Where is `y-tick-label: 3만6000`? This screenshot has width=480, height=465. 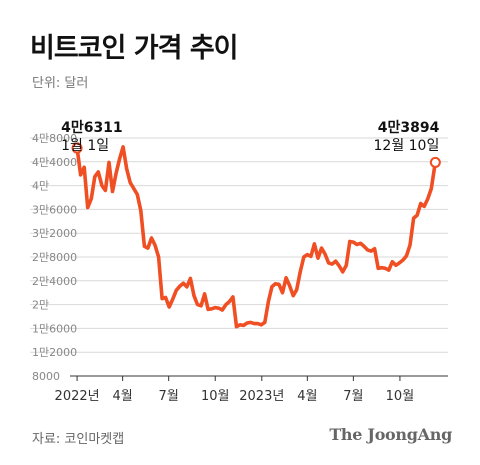
y-tick-label: 3만6000 is located at coordinates (54, 209).